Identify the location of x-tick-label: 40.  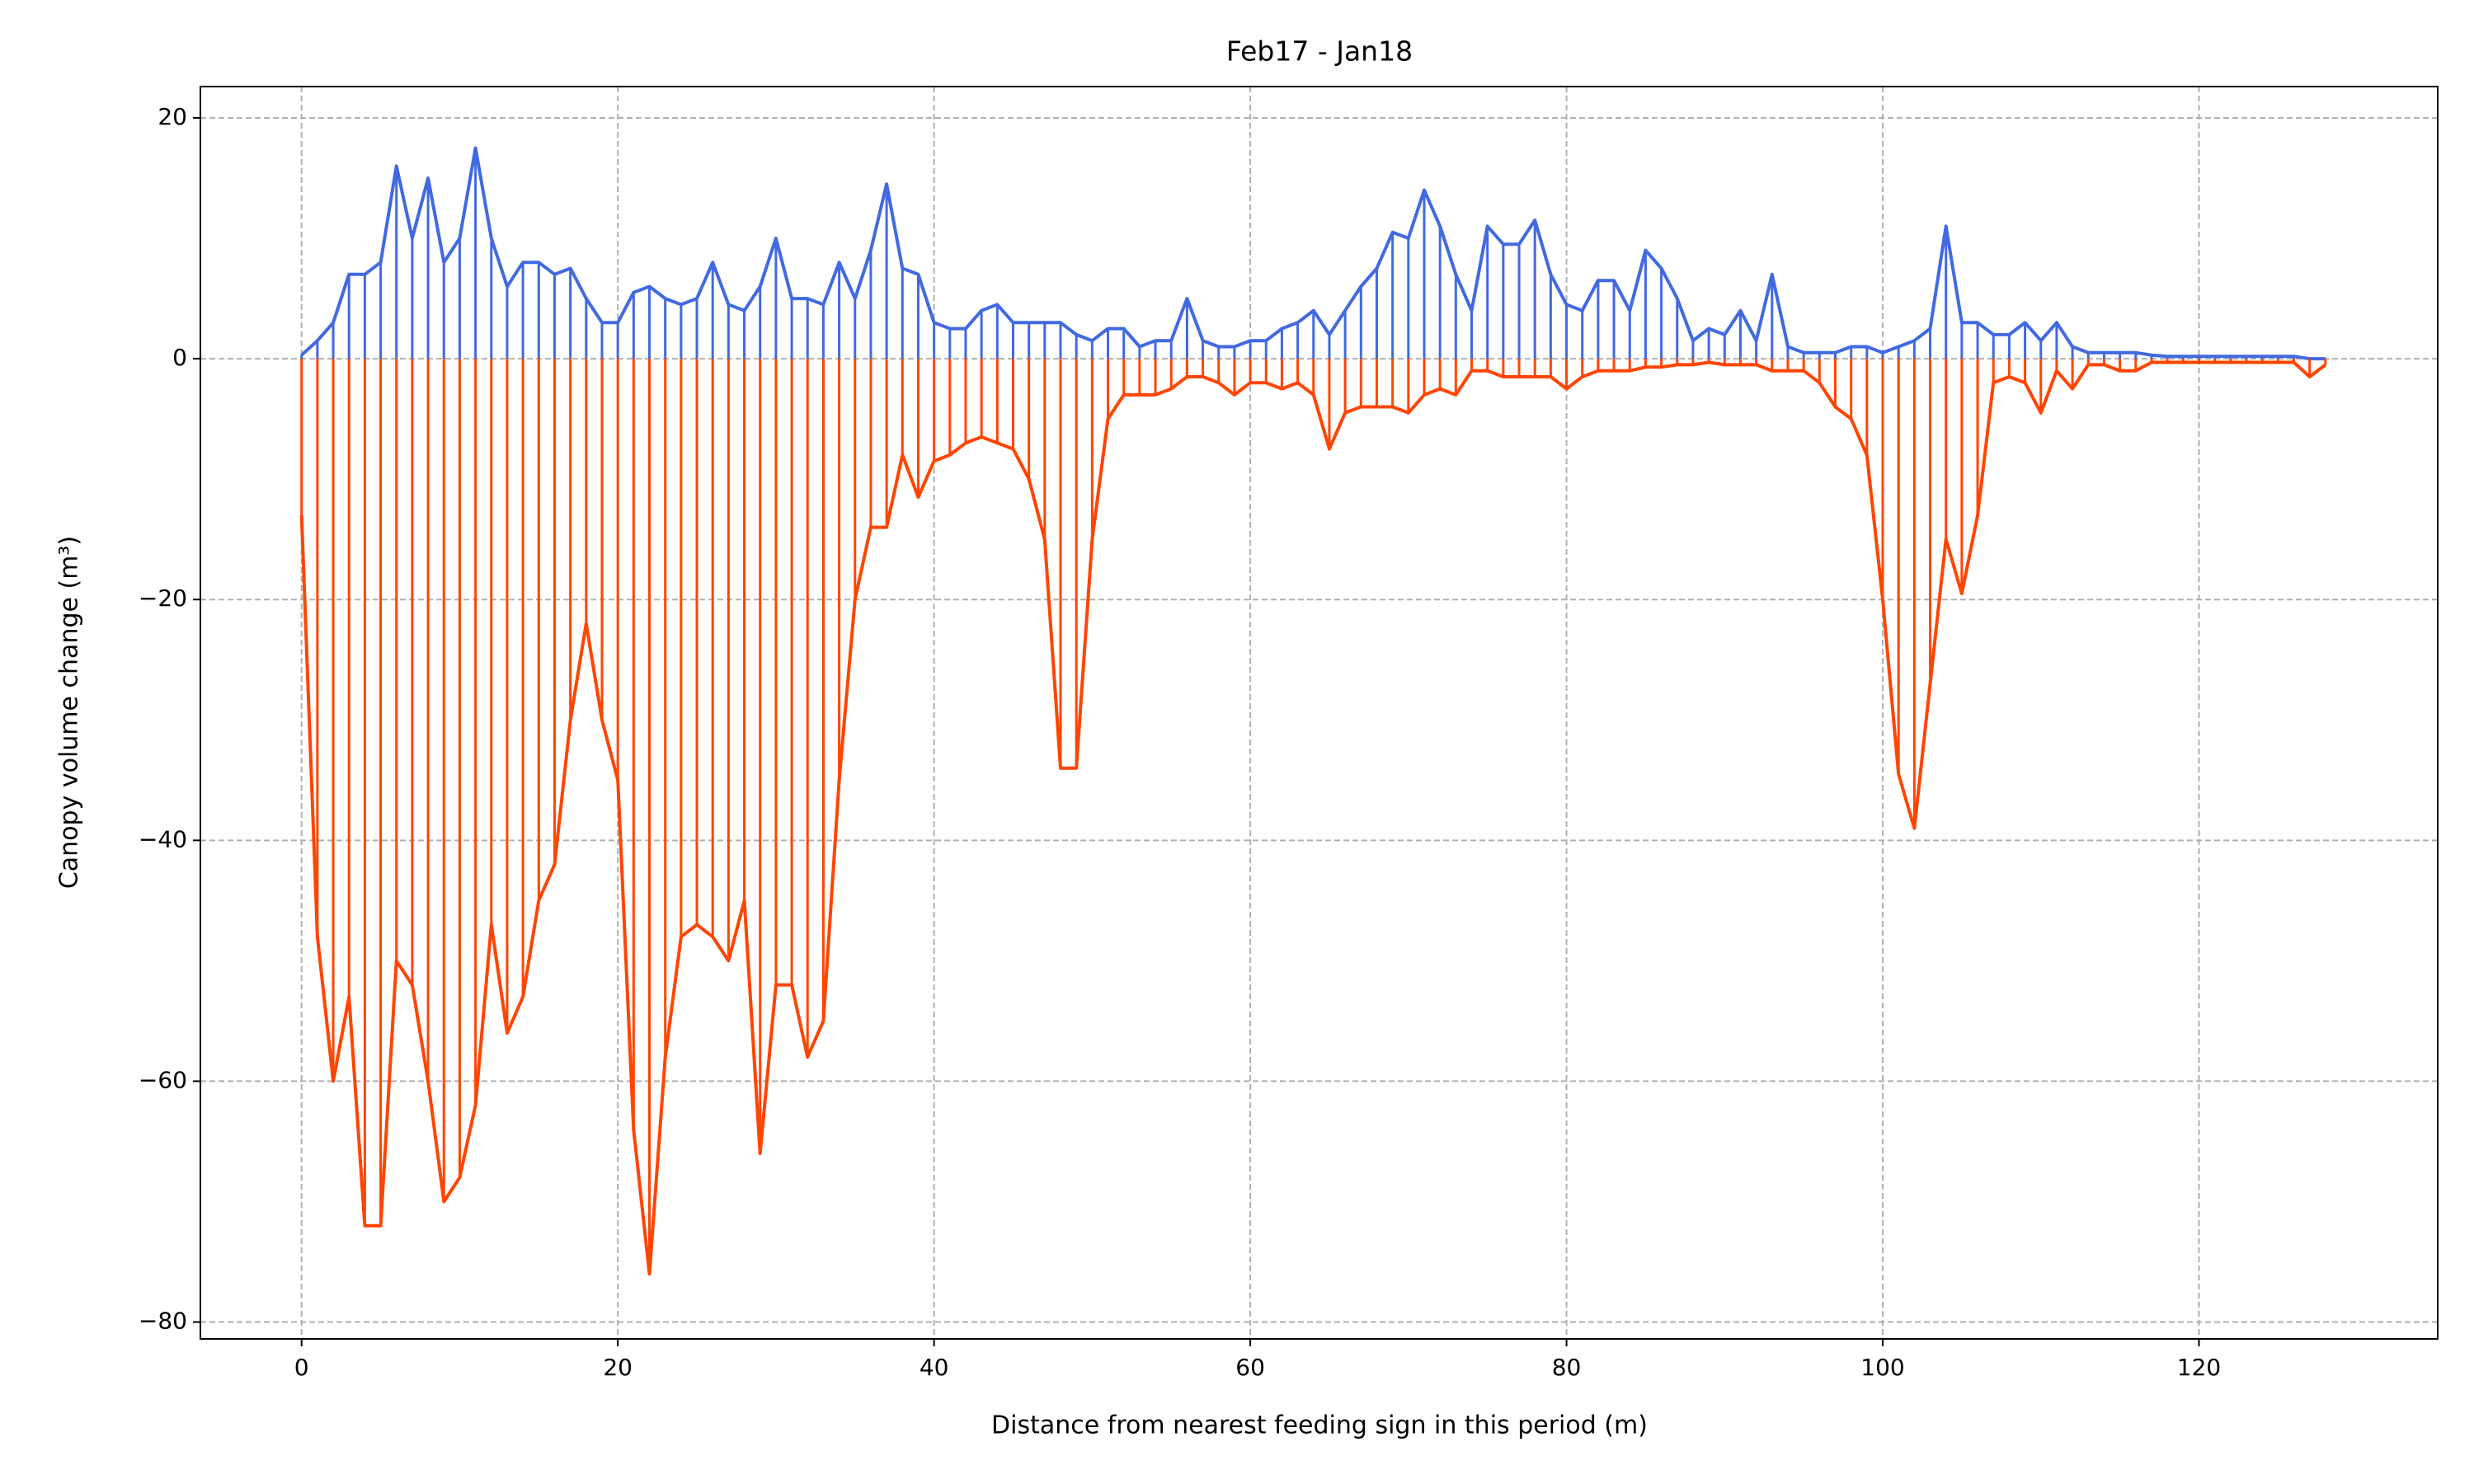
(934, 1367).